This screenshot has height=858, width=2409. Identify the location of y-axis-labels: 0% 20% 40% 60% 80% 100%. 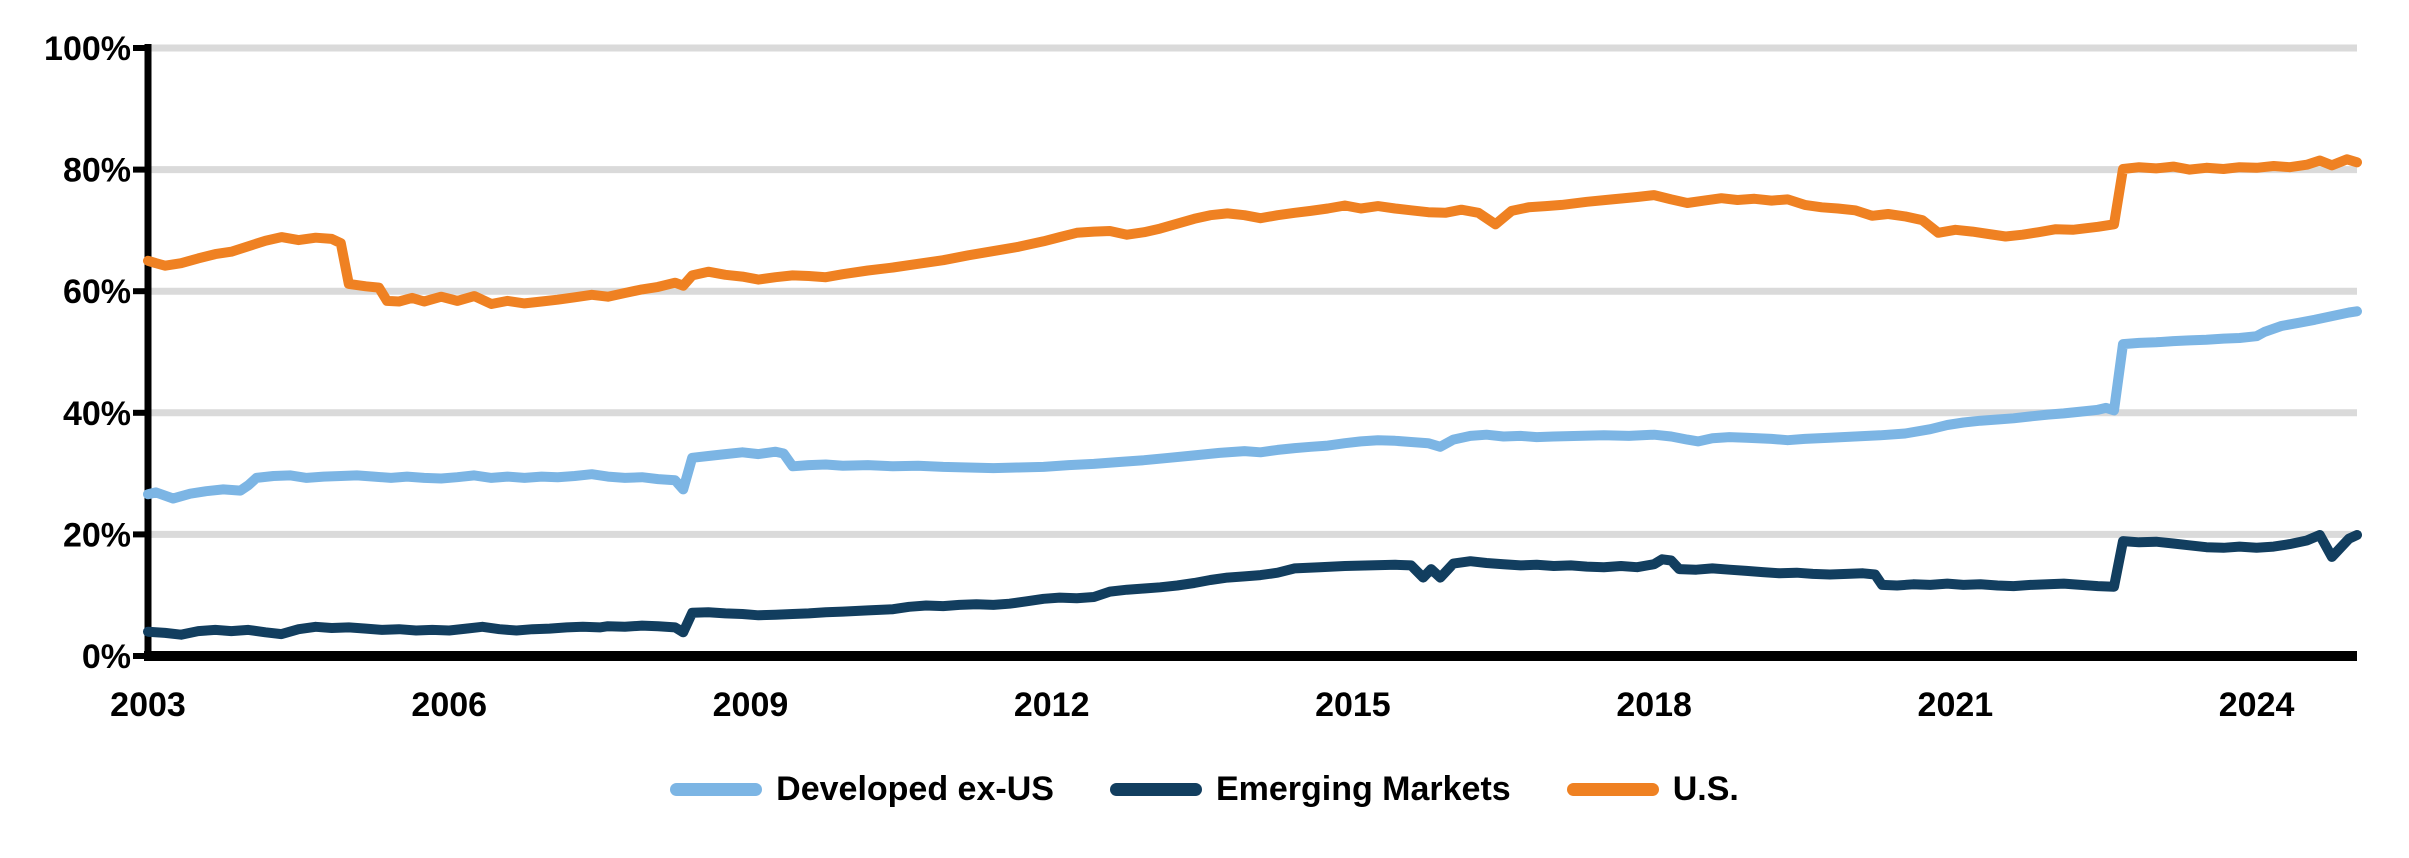
(87, 353).